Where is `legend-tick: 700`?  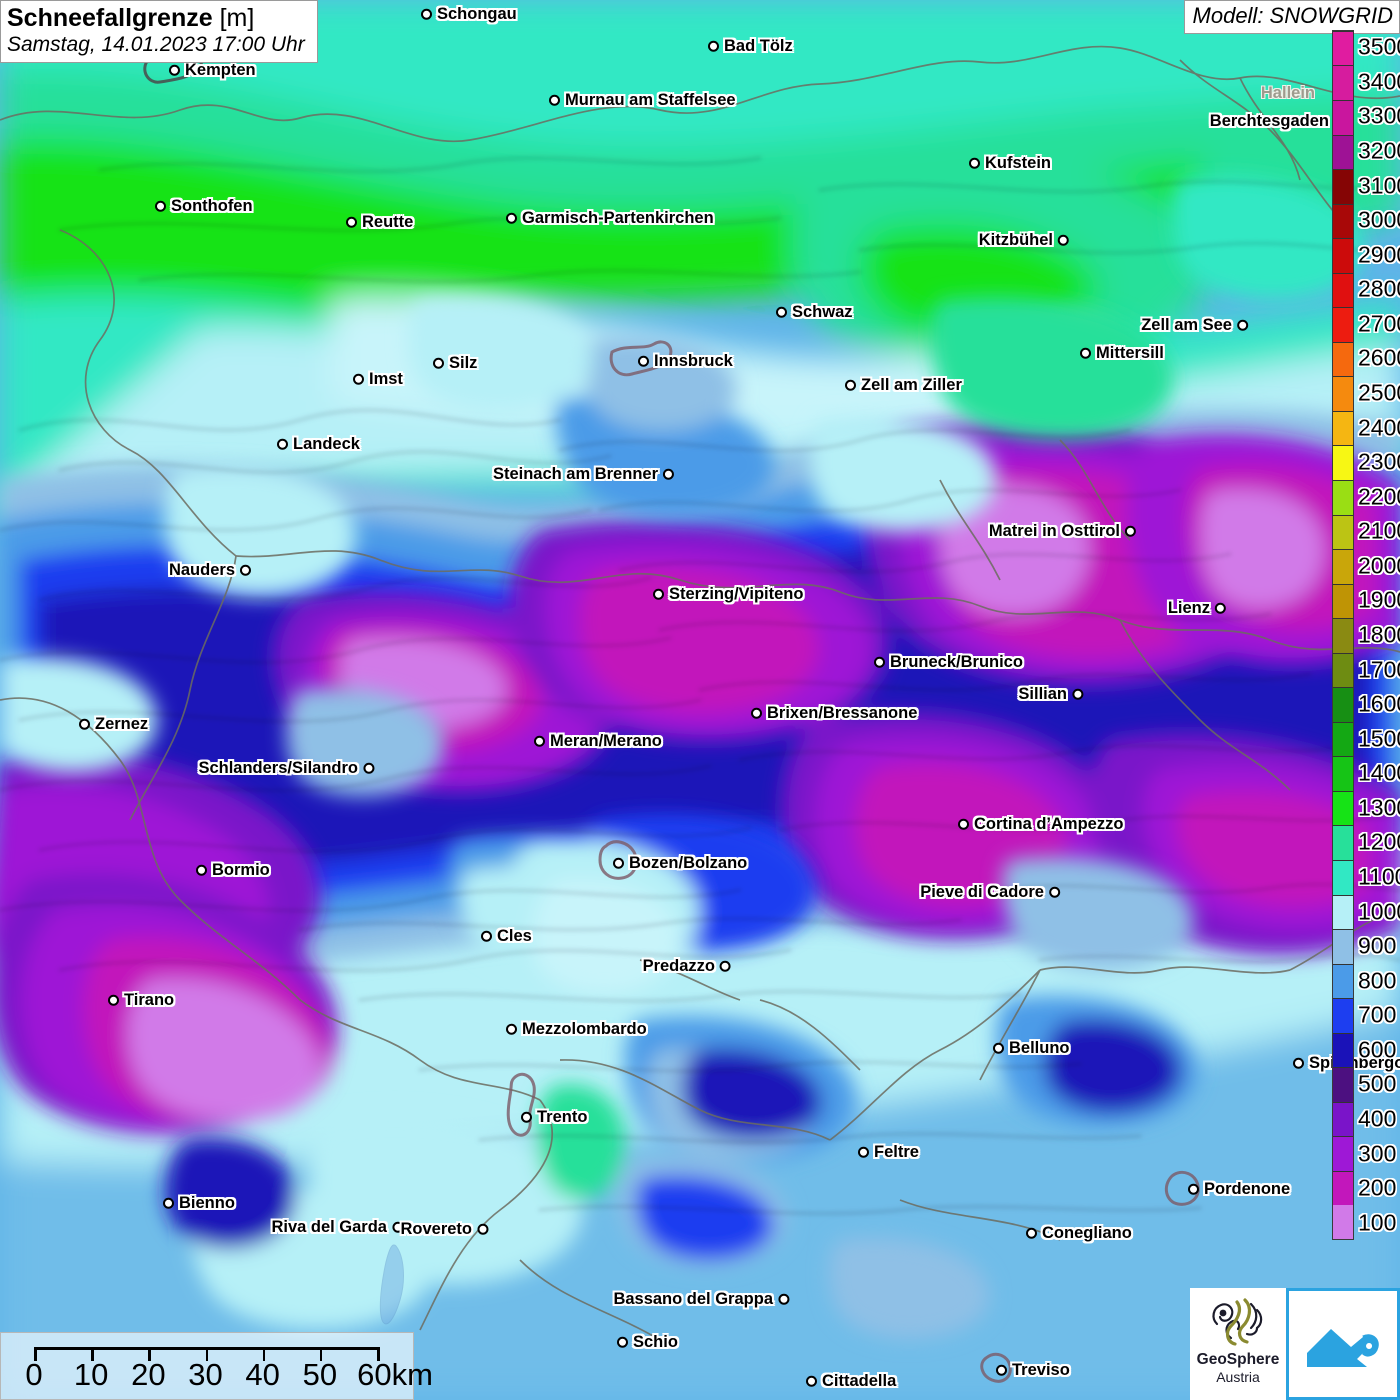 legend-tick: 700 is located at coordinates (1377, 1014).